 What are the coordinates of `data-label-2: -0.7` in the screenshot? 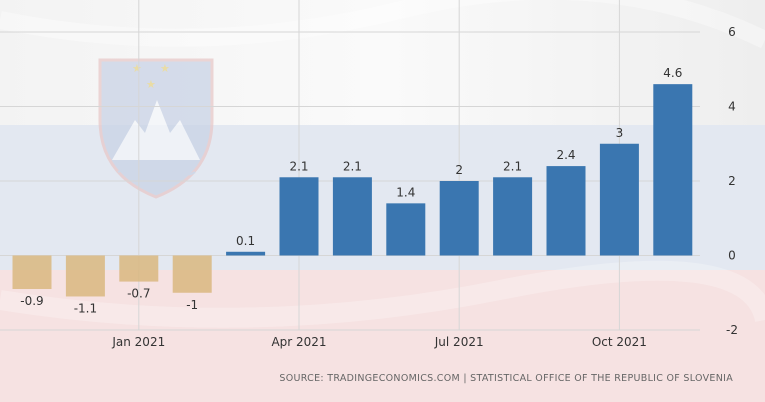 It's located at (138, 294).